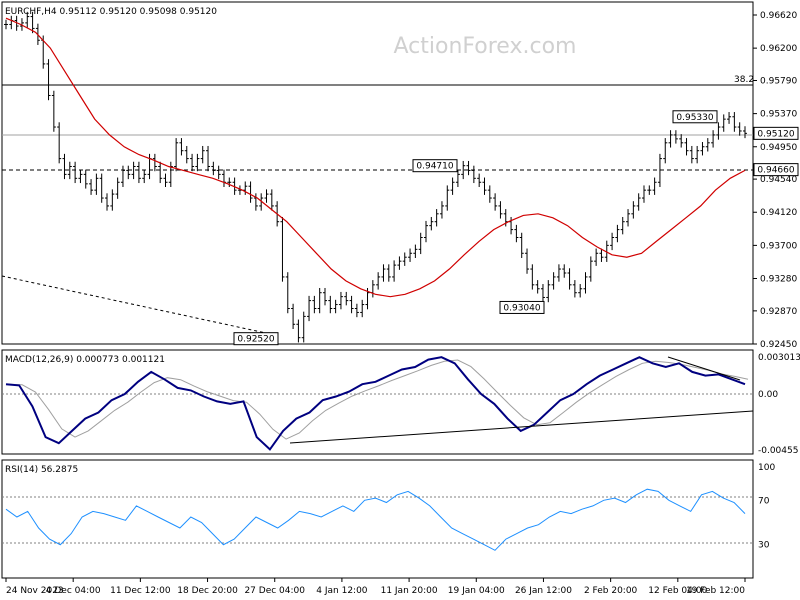 This screenshot has height=600, width=800. I want to click on x-tick-label: 27 Dec 04:00, so click(274, 591).